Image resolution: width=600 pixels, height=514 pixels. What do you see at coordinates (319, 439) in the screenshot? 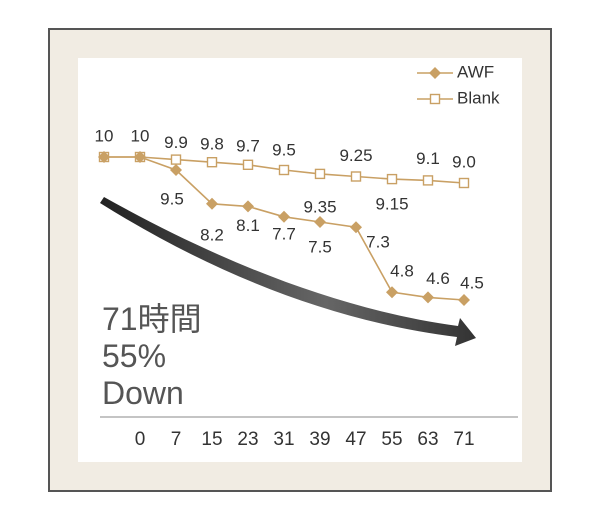
I see `x-tick-label: 39` at bounding box center [319, 439].